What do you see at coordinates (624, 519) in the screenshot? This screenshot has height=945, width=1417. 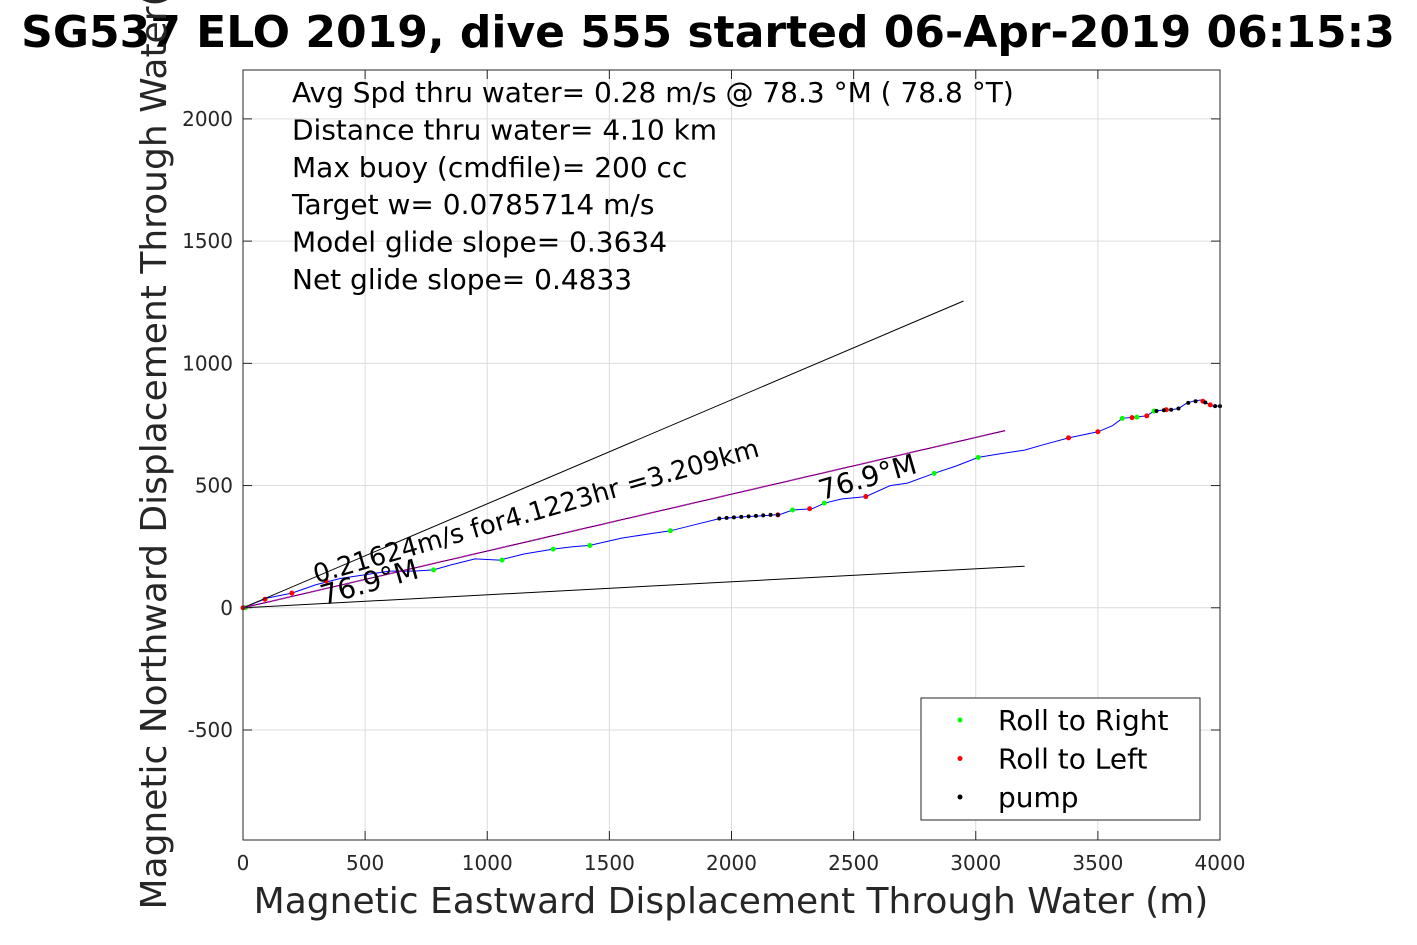 I see `series-line-course` at bounding box center [624, 519].